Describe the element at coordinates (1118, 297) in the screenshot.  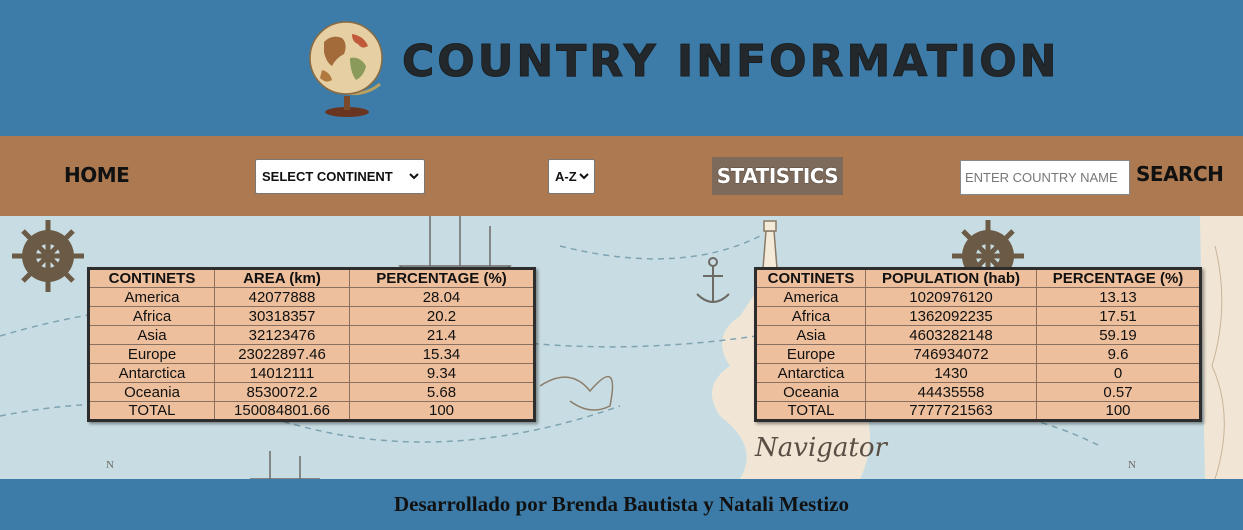
I see `table-cell: 13.13` at that location.